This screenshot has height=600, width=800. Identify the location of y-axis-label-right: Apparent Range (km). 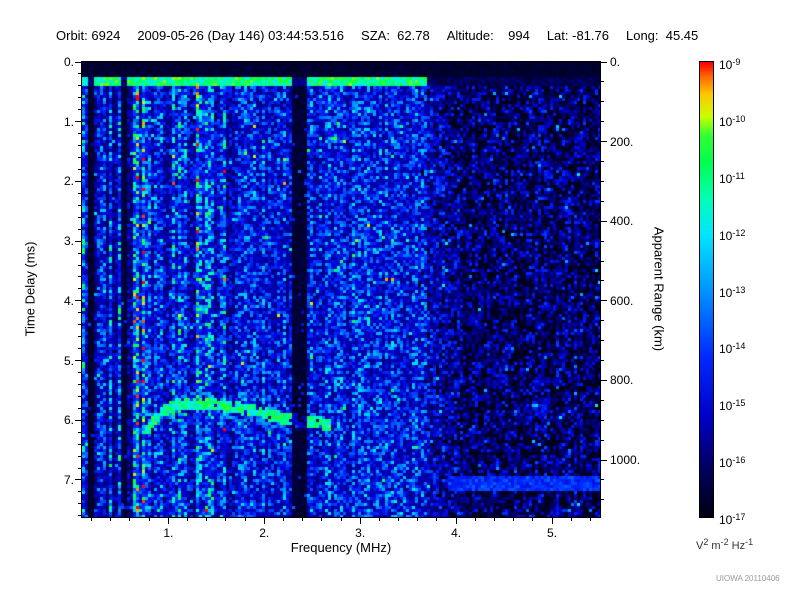
(659, 289).